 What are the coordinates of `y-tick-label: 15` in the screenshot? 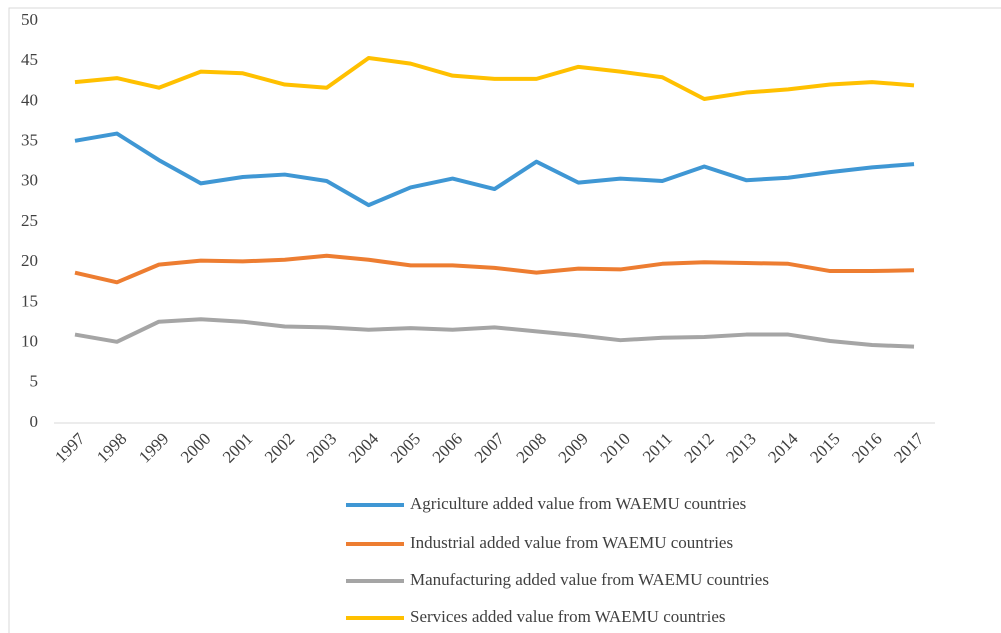 It's located at (29, 300).